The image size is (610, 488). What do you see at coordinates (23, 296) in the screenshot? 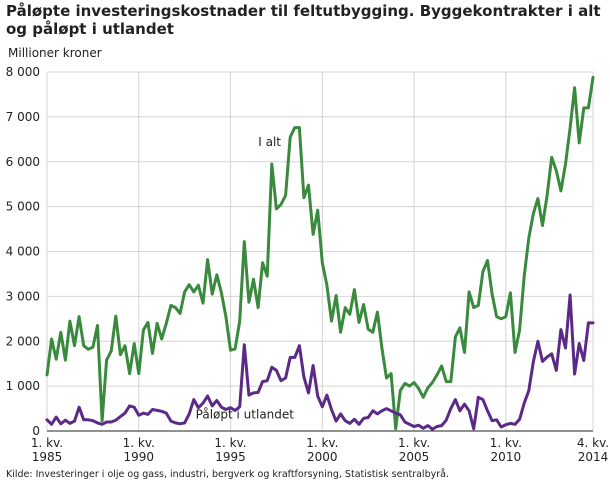
I see `y-tick-label: 3 000` at bounding box center [23, 296].